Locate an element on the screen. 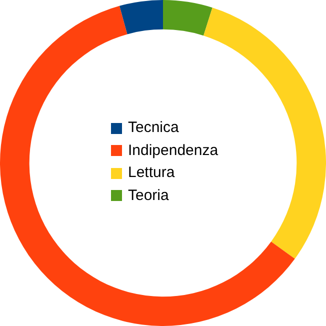 The height and width of the screenshot is (326, 326). legend-label: Lettura is located at coordinates (151, 173).